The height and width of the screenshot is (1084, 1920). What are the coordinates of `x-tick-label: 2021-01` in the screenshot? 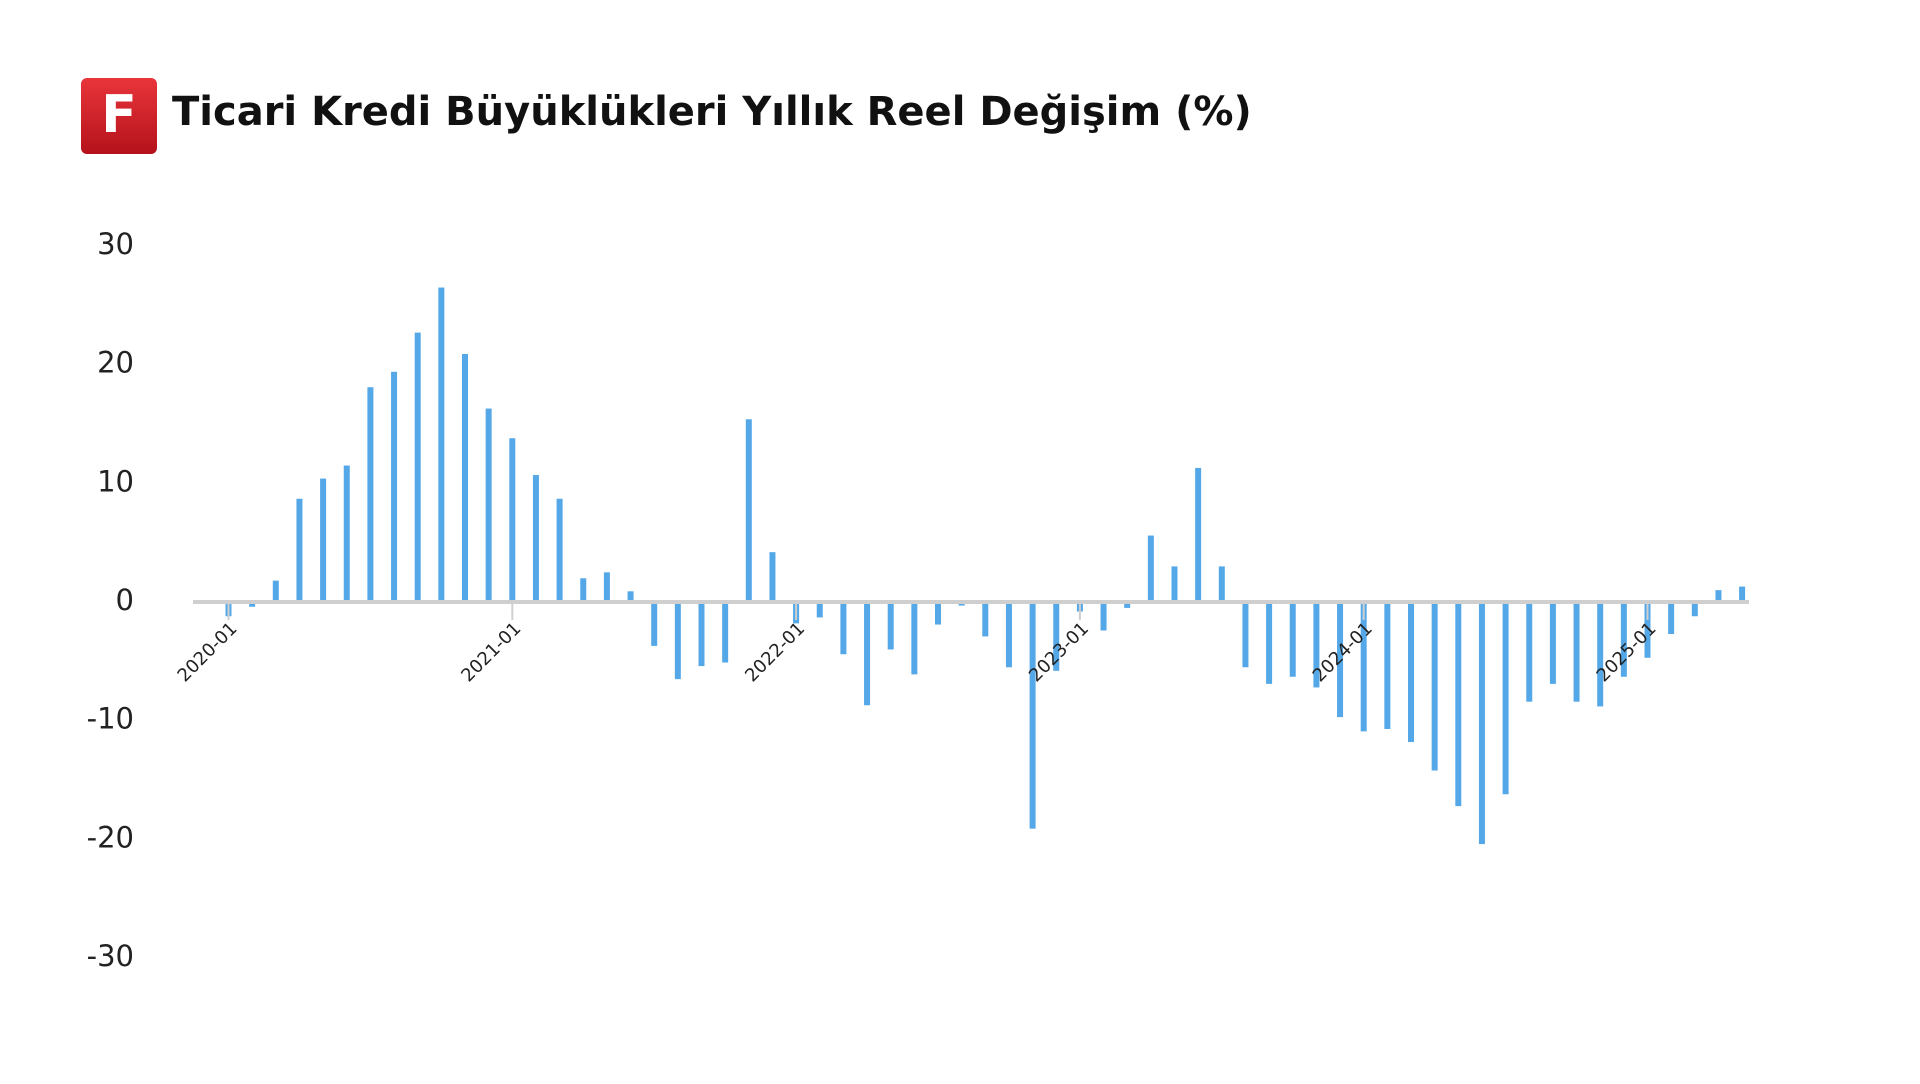 It's located at (491, 652).